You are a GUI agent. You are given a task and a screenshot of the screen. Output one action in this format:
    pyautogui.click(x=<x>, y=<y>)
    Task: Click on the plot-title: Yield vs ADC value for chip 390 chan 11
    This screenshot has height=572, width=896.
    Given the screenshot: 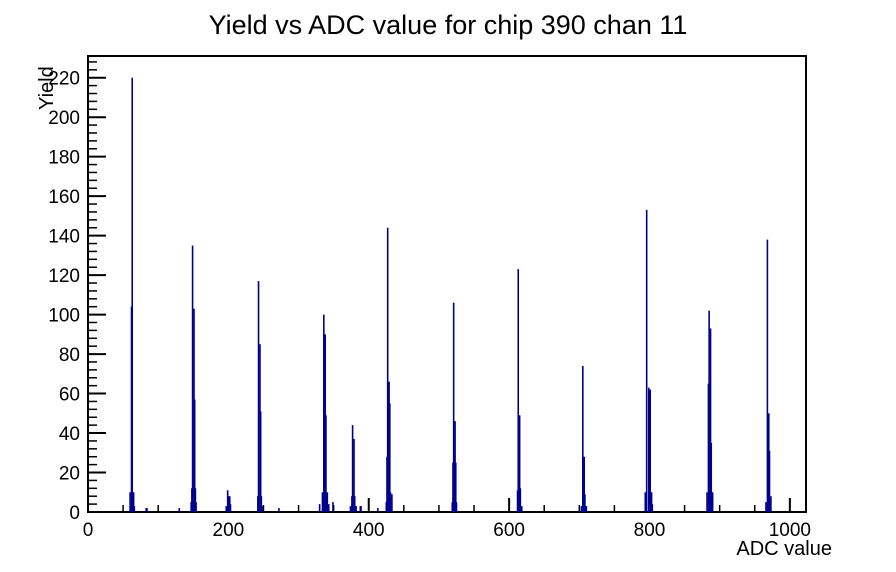 What is the action you would take?
    pyautogui.click(x=448, y=25)
    